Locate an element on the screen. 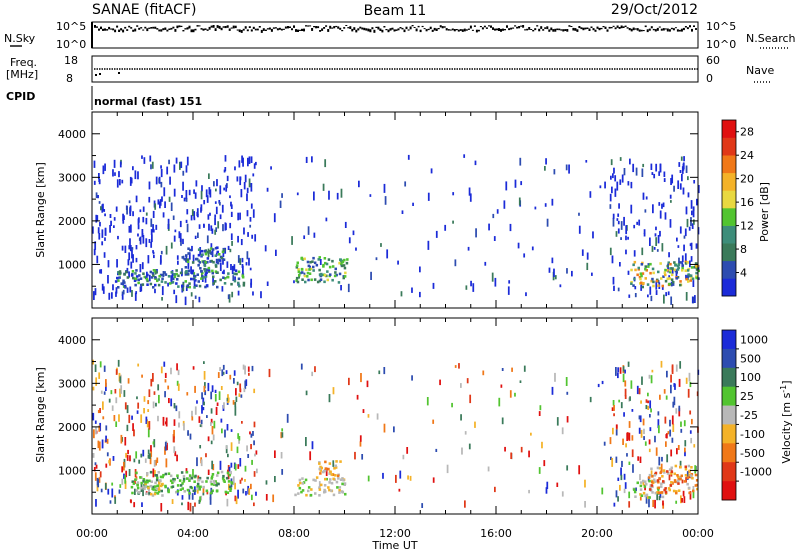 The height and width of the screenshot is (554, 800). power-colorbar-tick: 16 is located at coordinates (747, 202).